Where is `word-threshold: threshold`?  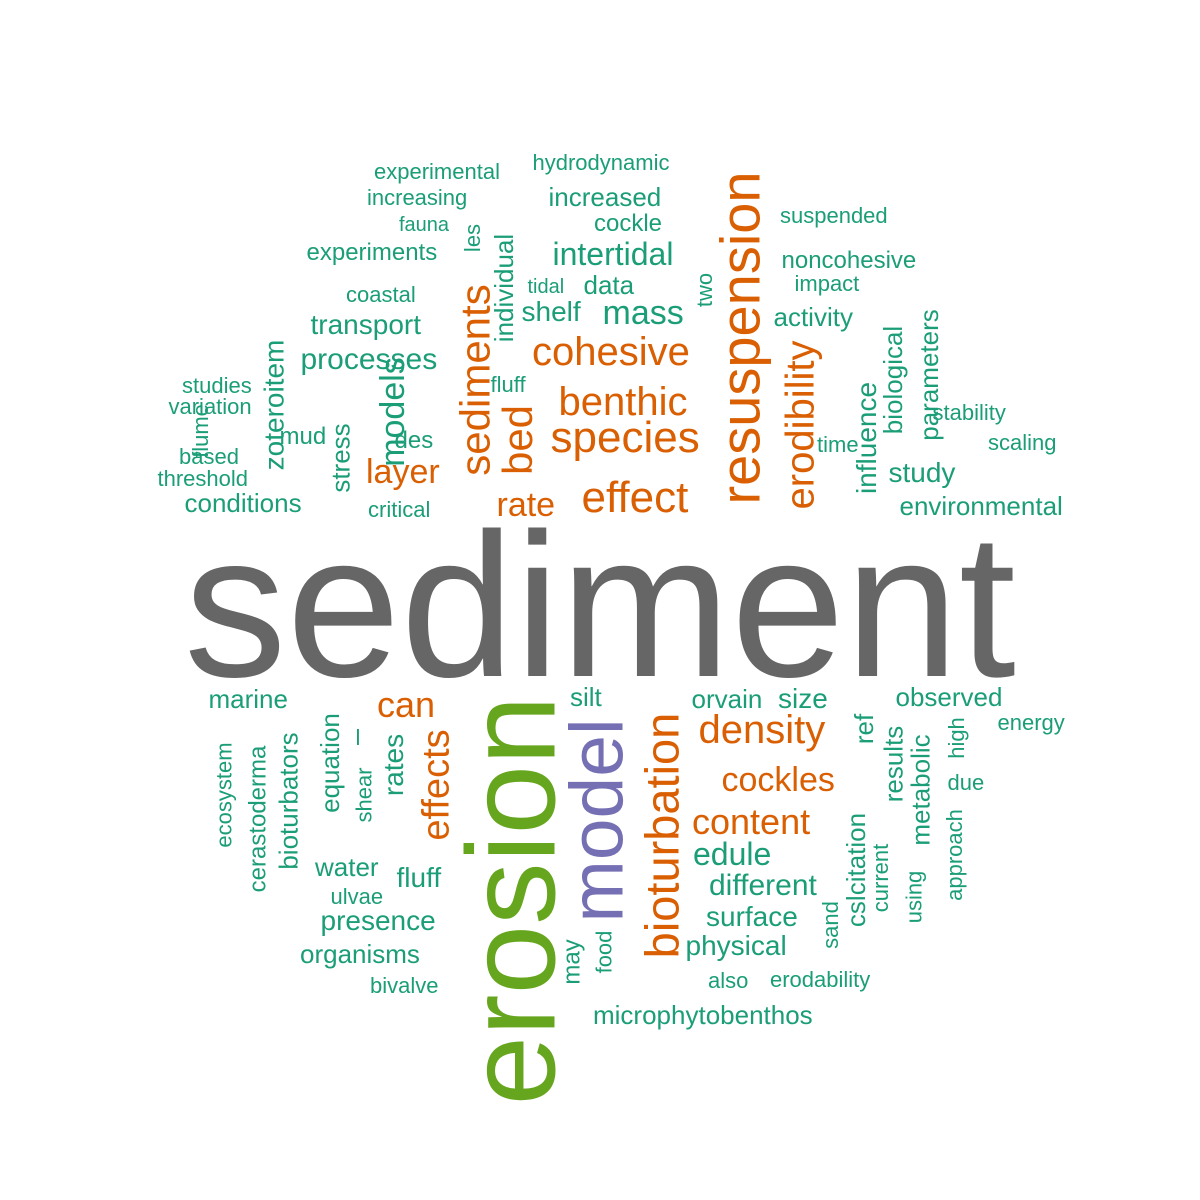 word-threshold: threshold is located at coordinates (203, 478).